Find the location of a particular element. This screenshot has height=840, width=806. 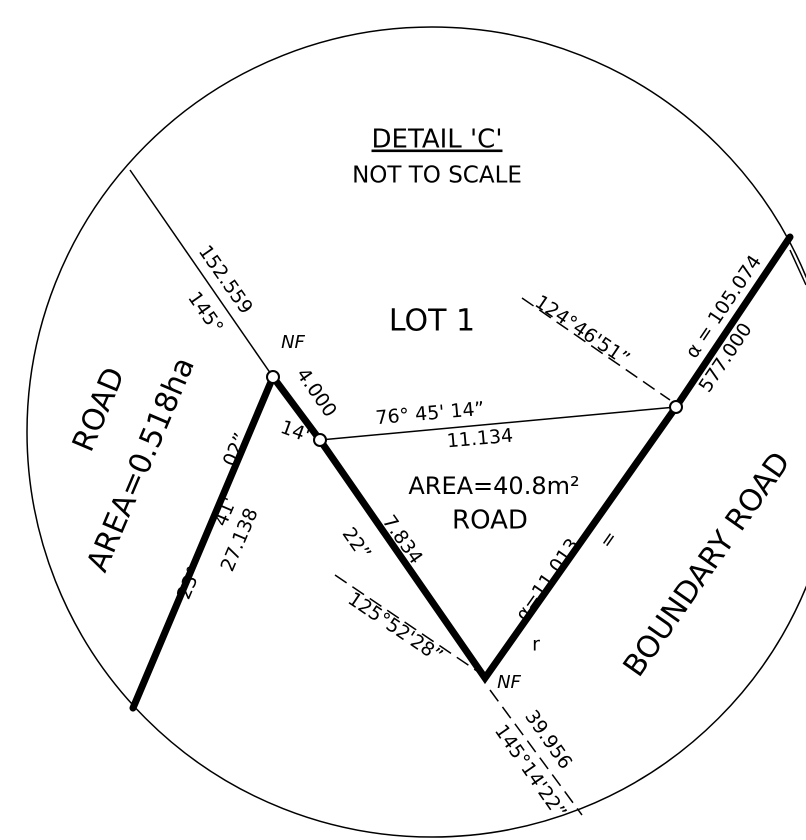

title: DETAIL 'C' is located at coordinates (437, 140).